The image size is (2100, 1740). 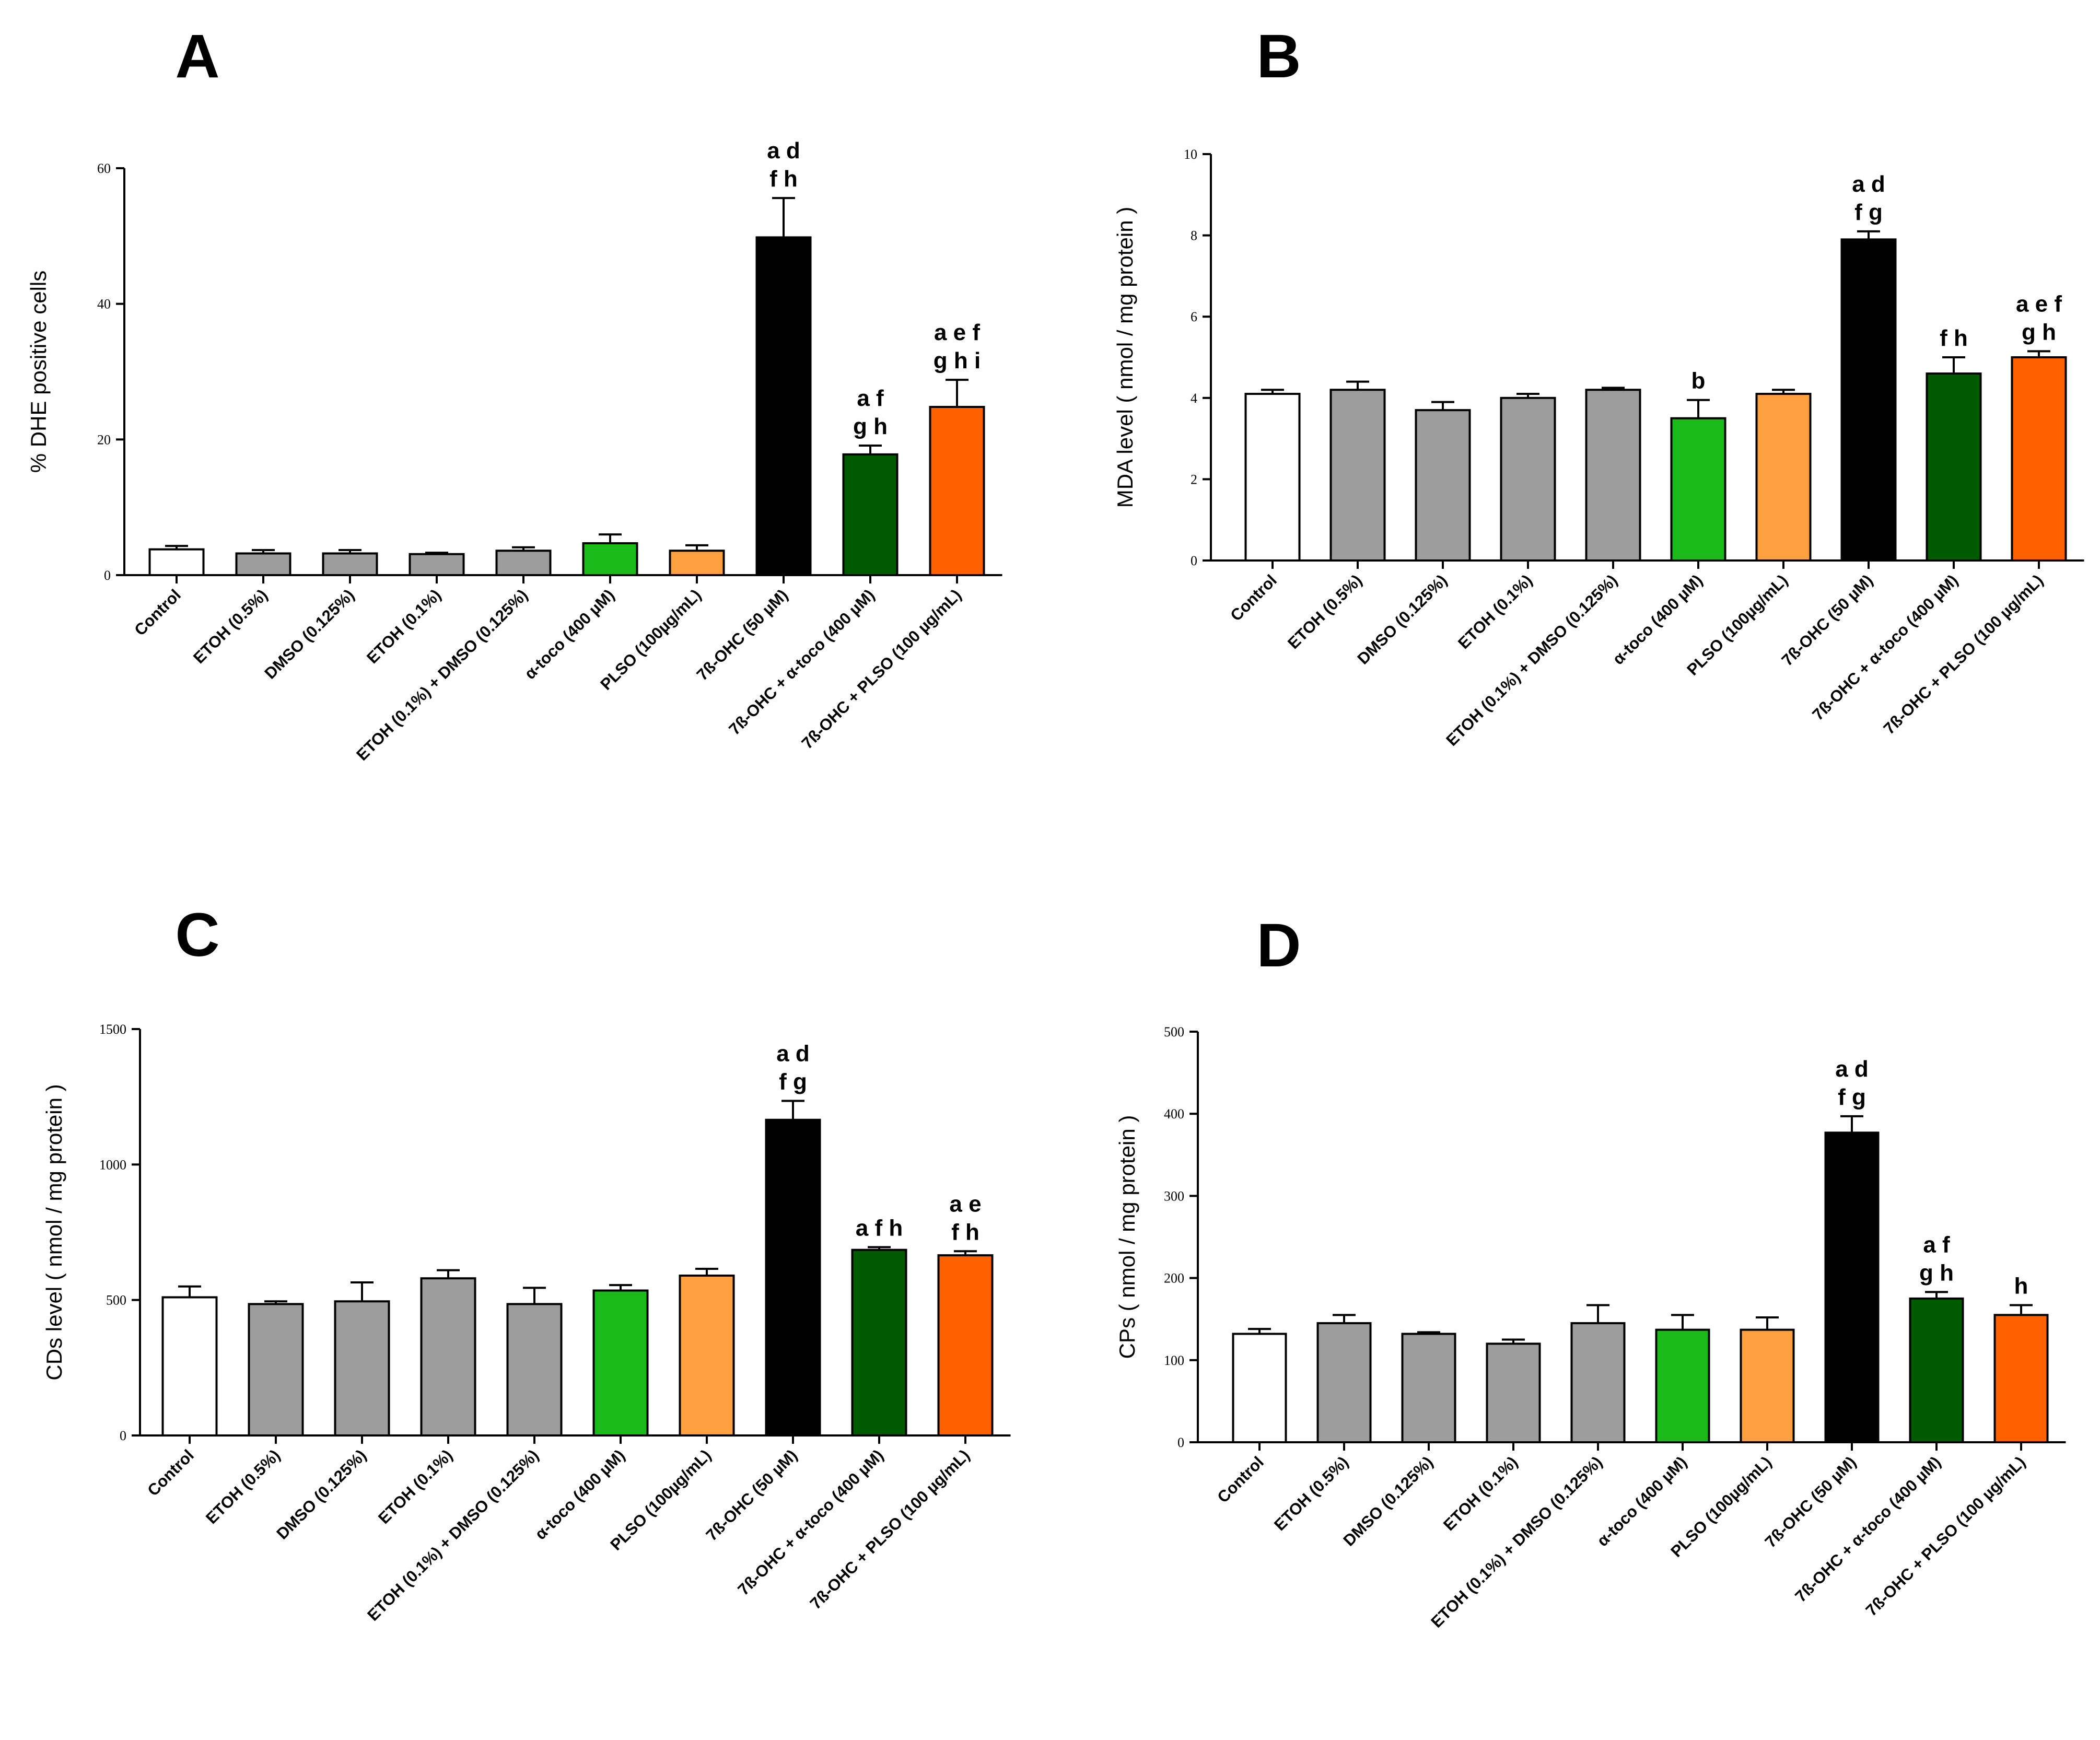 I want to click on y-tick-label: 10, so click(x=1190, y=154).